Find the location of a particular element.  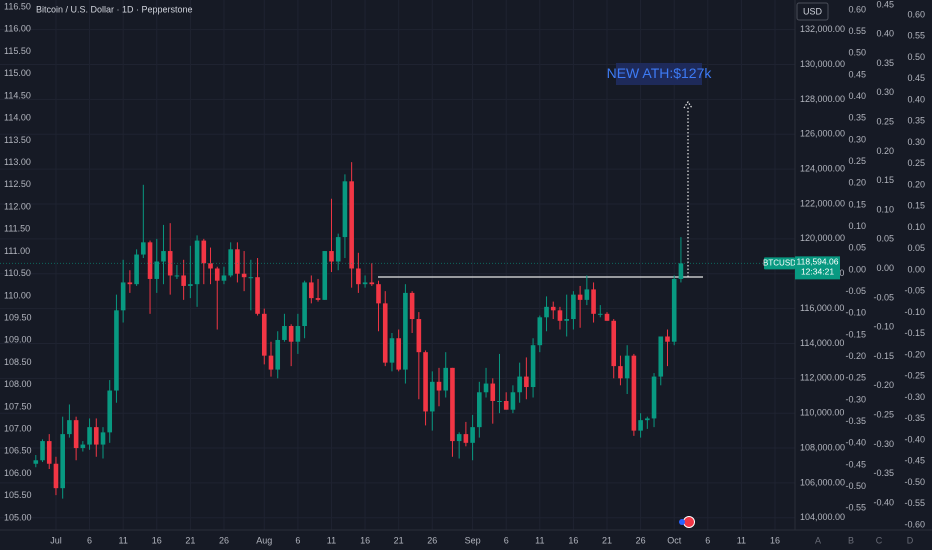

extra-tick-label: -0.35 is located at coordinates (855, 421).